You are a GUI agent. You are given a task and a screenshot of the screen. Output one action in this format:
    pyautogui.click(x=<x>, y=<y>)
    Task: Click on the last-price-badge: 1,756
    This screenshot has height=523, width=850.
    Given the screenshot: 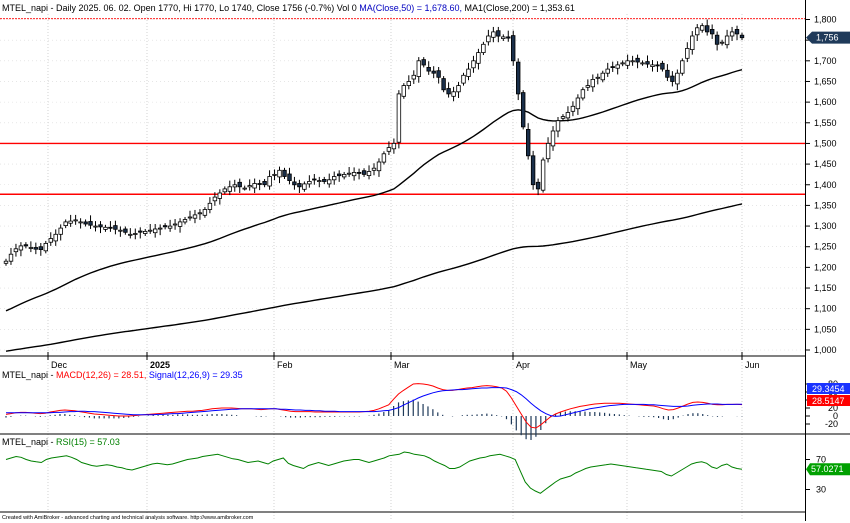 What is the action you would take?
    pyautogui.click(x=828, y=37)
    